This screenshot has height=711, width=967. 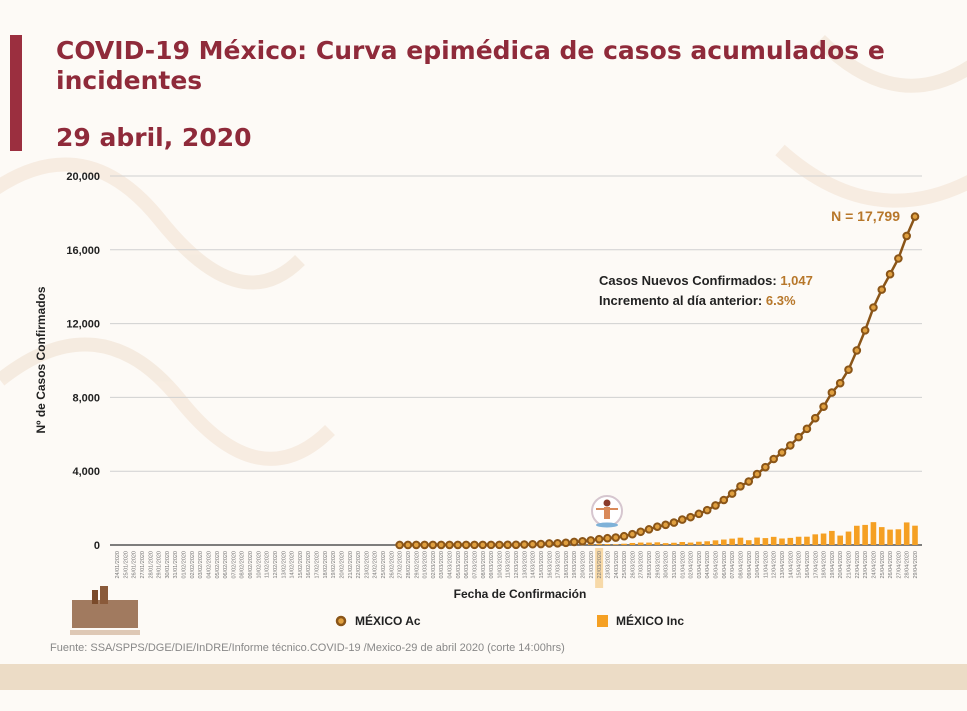 I want to click on x-tick-label: 13/02/2020, so click(x=284, y=565).